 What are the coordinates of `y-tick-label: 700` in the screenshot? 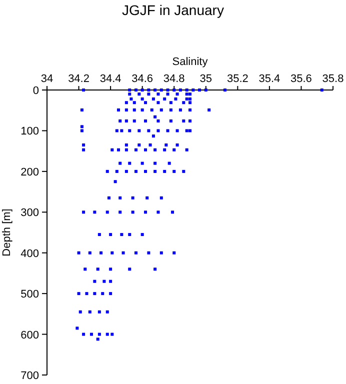 It's located at (29, 376).